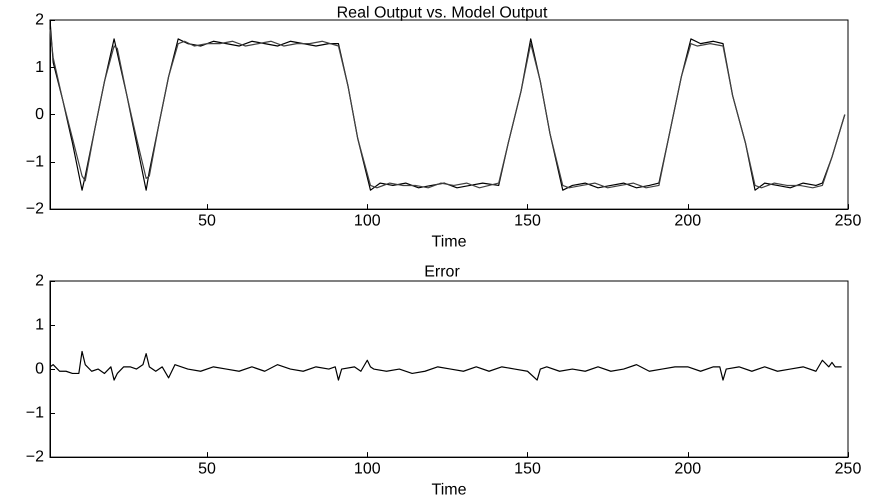  Describe the element at coordinates (442, 272) in the screenshot. I see `chart-title: Error` at that location.